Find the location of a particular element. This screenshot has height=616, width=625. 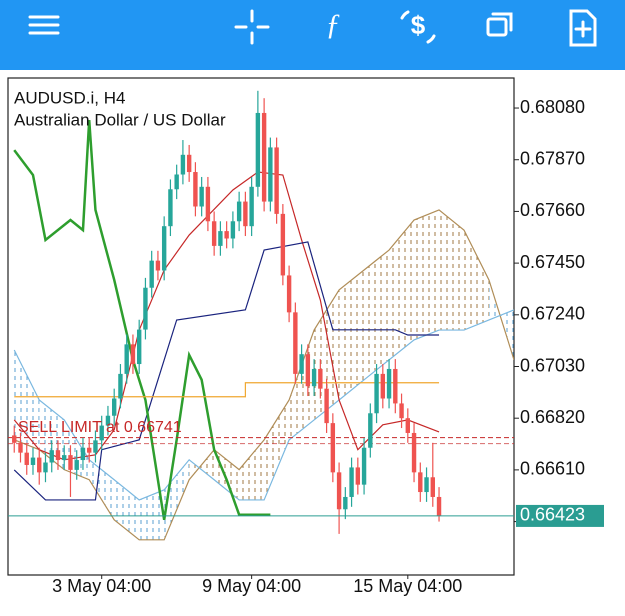

app-bar is located at coordinates (312, 35).